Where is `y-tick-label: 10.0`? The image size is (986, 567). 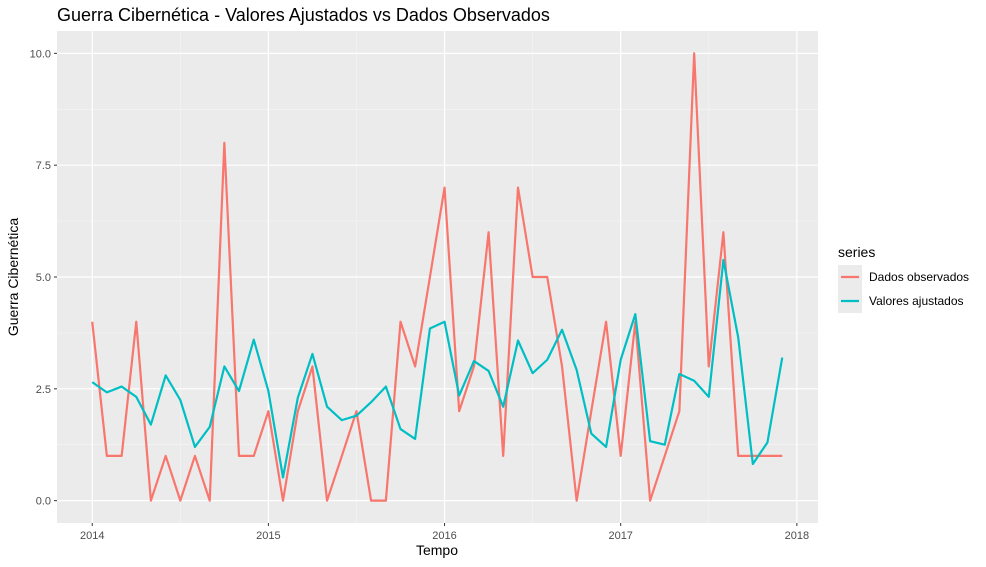
y-tick-label: 10.0 is located at coordinates (40, 54).